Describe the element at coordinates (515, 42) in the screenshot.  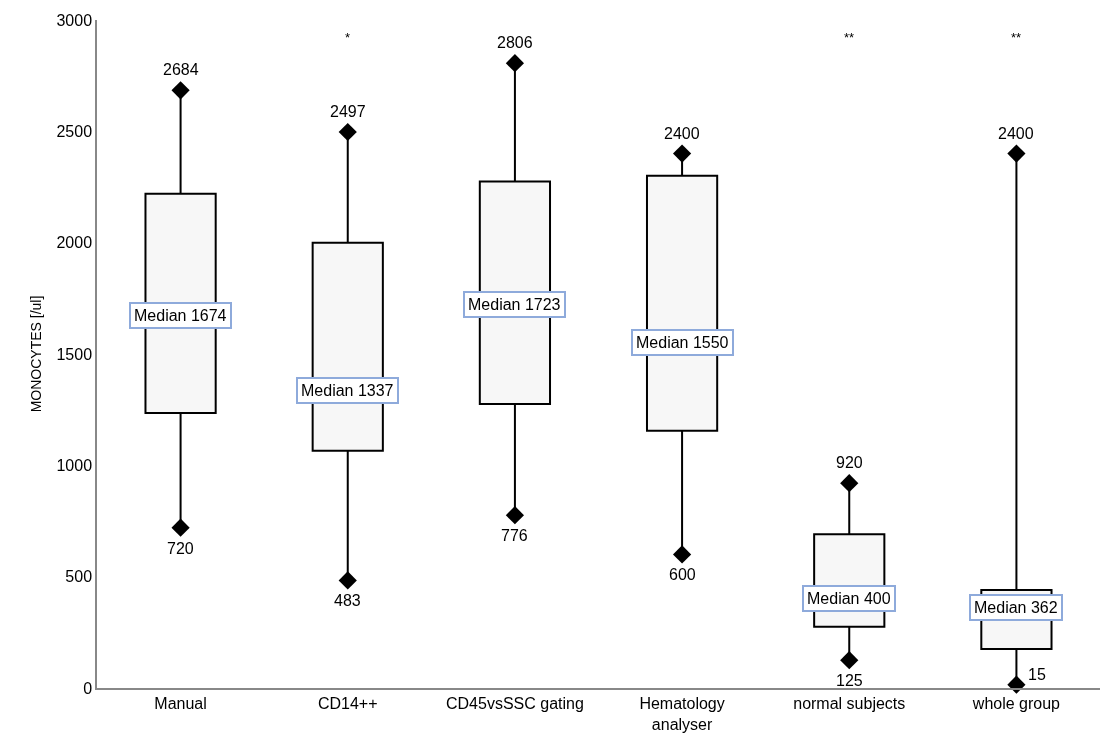
I see `annotation: 2806` at that location.